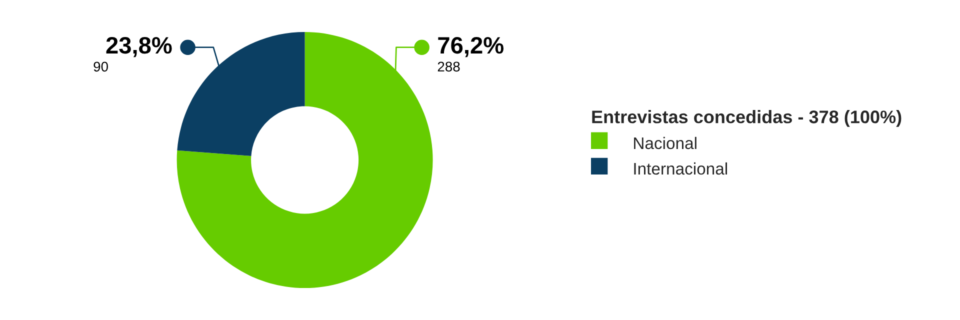 The width and height of the screenshot is (960, 320). I want to click on legend-label: Nacional, so click(665, 143).